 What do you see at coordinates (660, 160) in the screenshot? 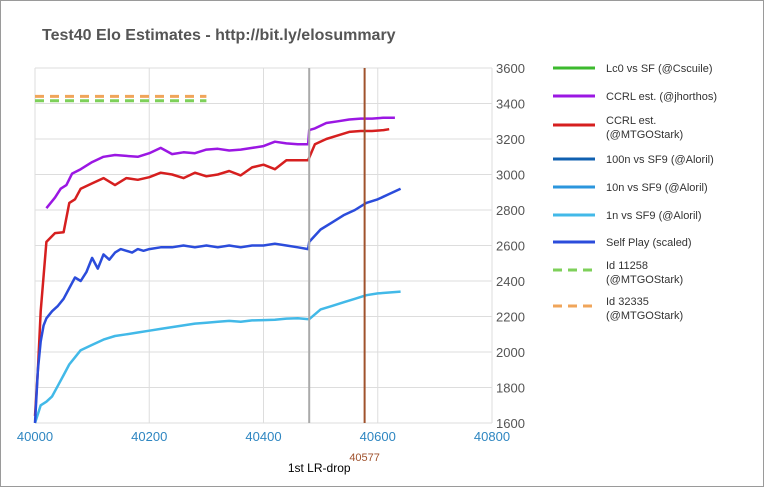
I see `legend-label-3: 100n vs SF9 (@Aloril)` at bounding box center [660, 160].